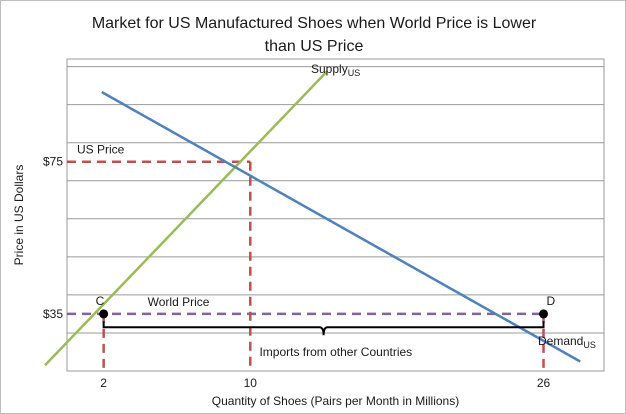 The width and height of the screenshot is (626, 414). What do you see at coordinates (551, 301) in the screenshot?
I see `point-label: D` at bounding box center [551, 301].